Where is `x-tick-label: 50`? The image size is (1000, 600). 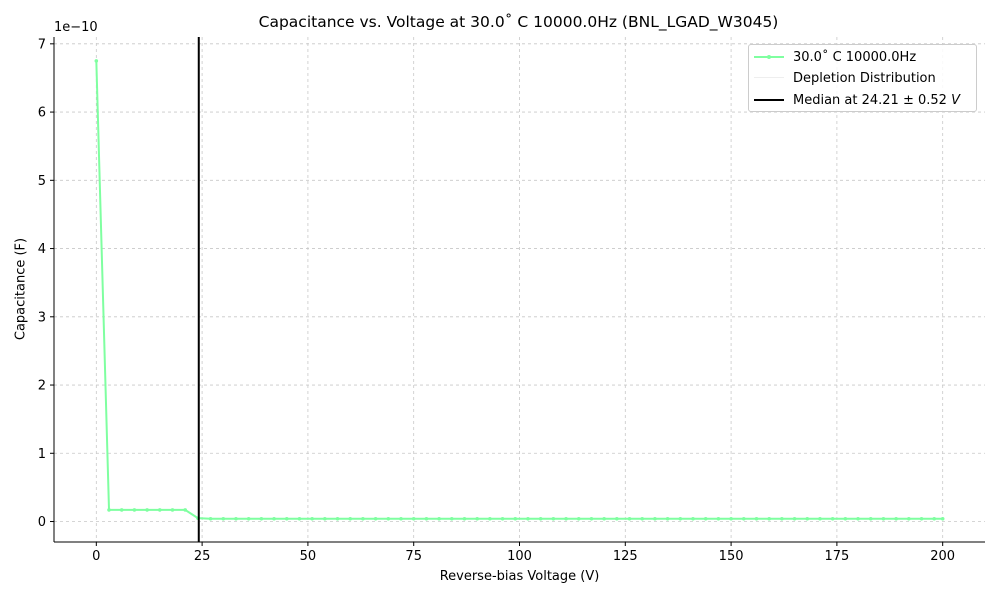
x-tick-label: 50 is located at coordinates (308, 556).